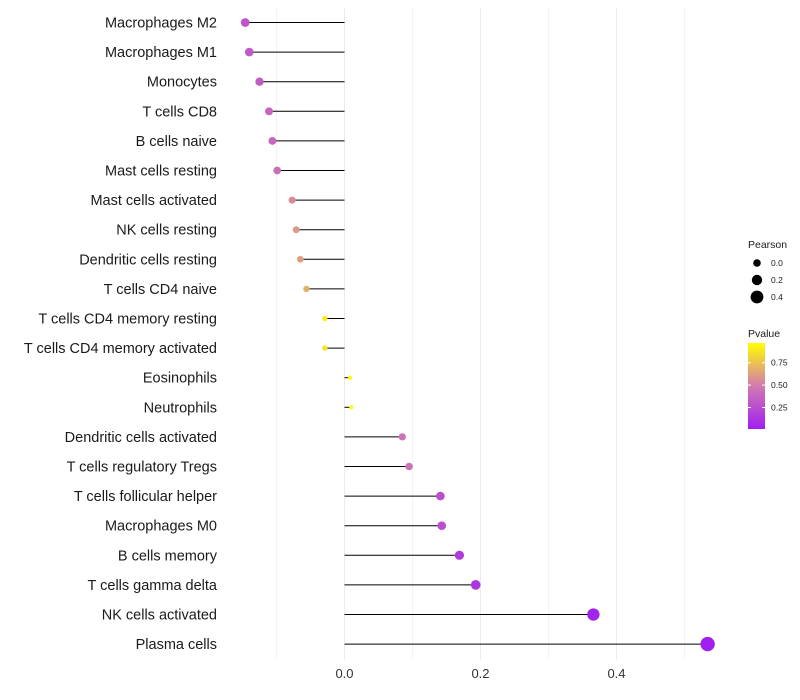 This screenshot has height=700, width=800. I want to click on y-axis-label: Macrophages M2, so click(161, 24).